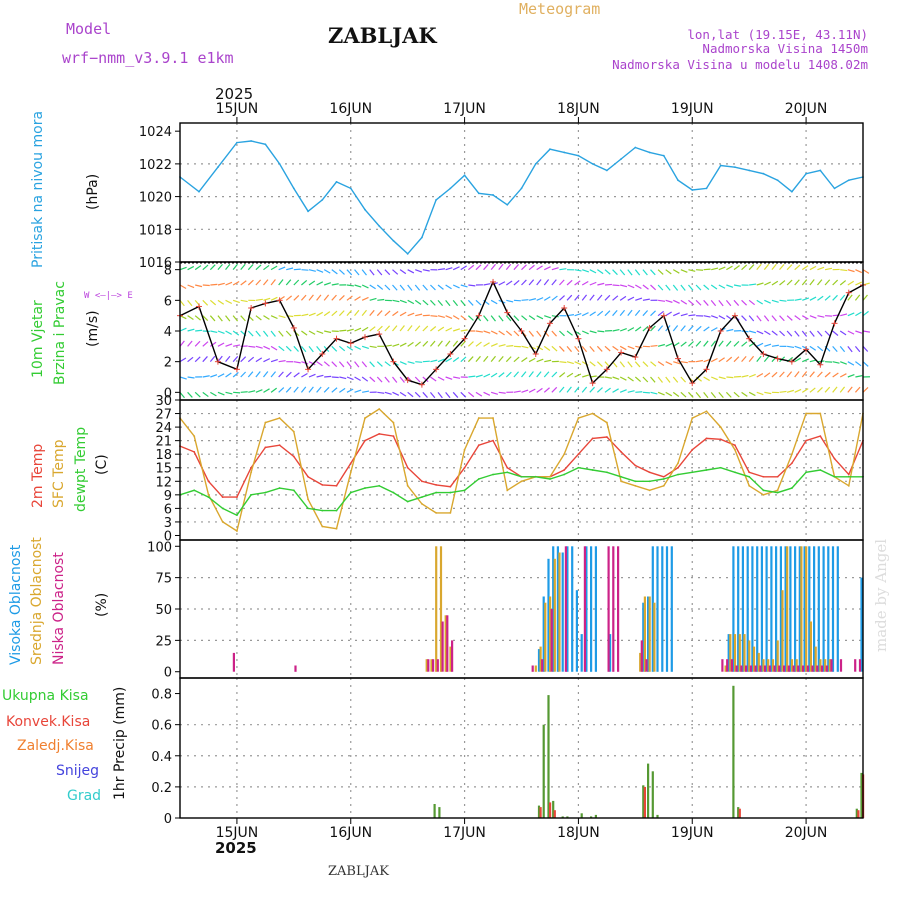  I want to click on wind-compass: W <–|–> E, so click(108, 296).